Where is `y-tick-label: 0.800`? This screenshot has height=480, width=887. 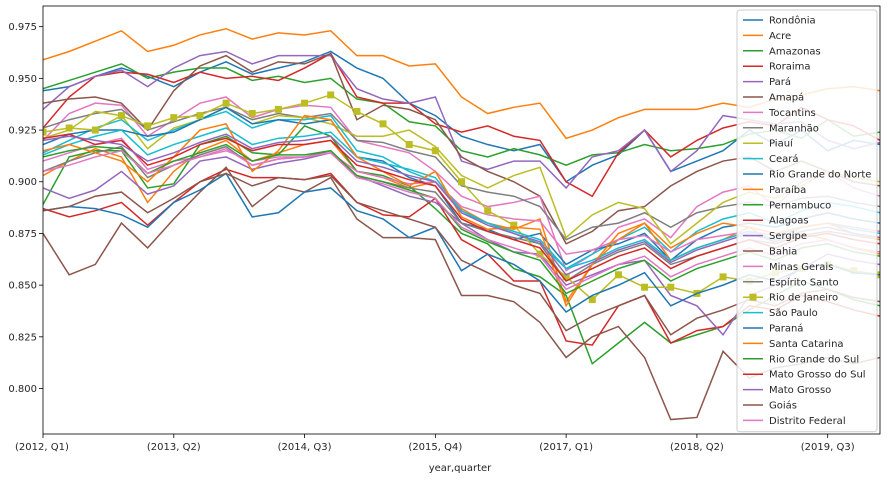
y-tick-label: 0.800 is located at coordinates (22, 389).